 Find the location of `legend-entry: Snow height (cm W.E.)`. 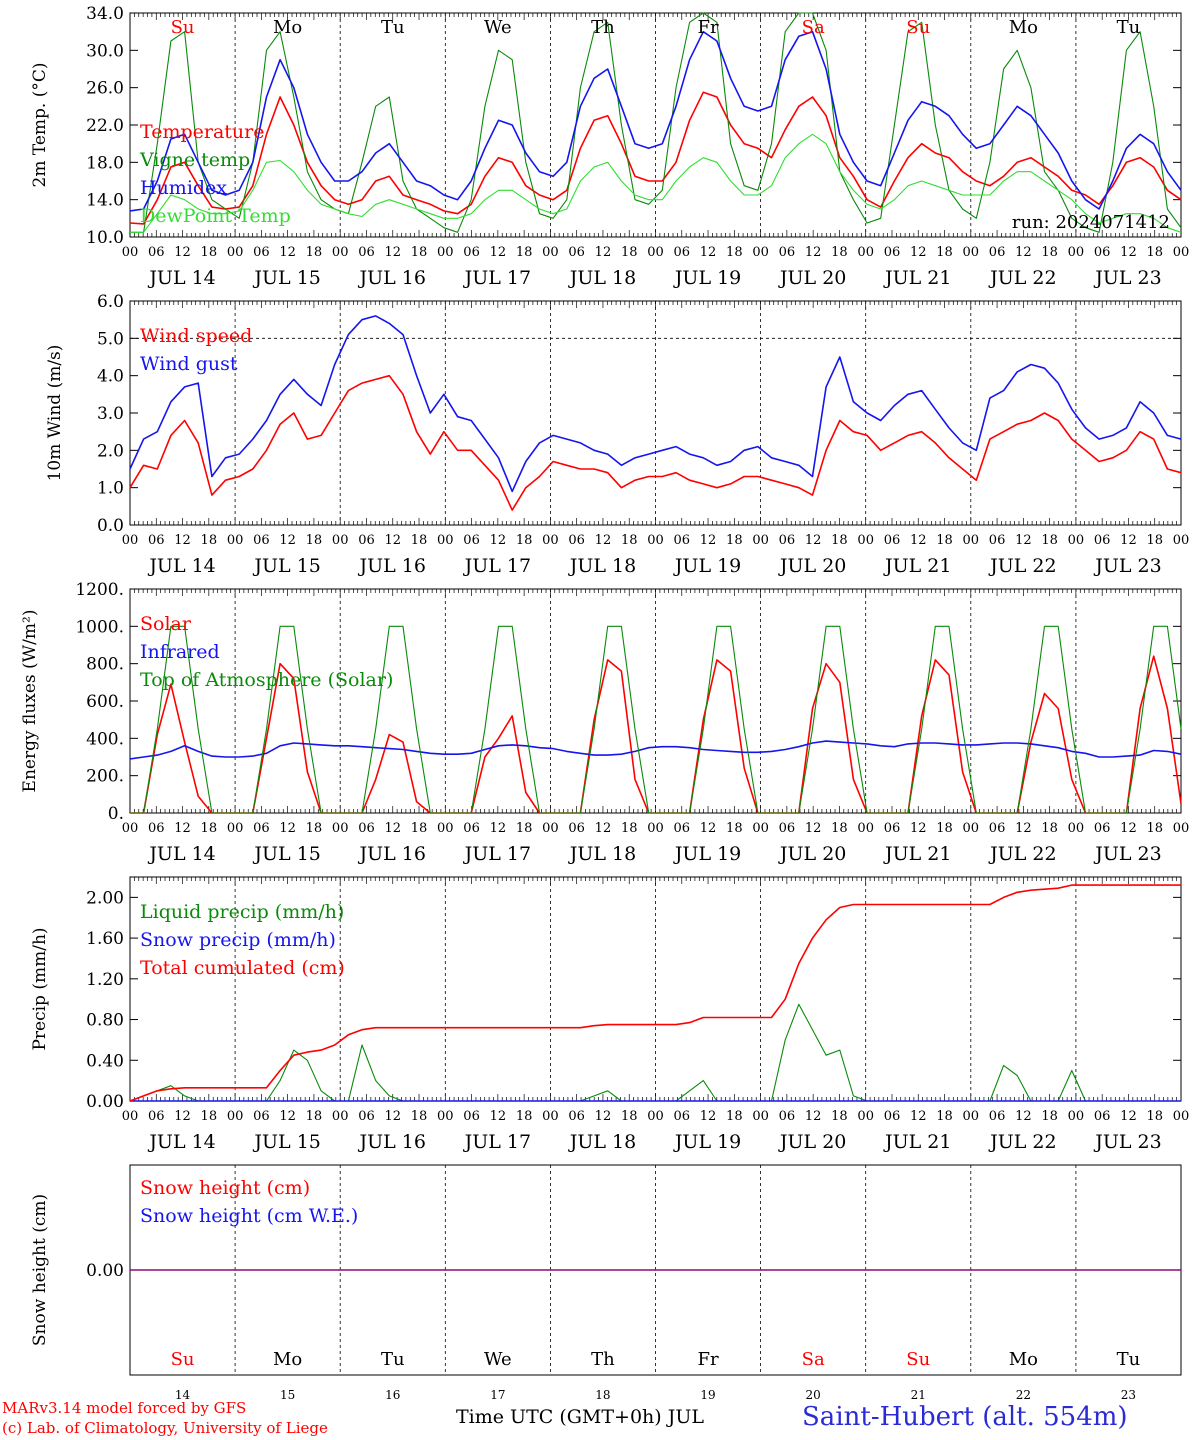

legend-entry: Snow height (cm W.E.) is located at coordinates (249, 1216).